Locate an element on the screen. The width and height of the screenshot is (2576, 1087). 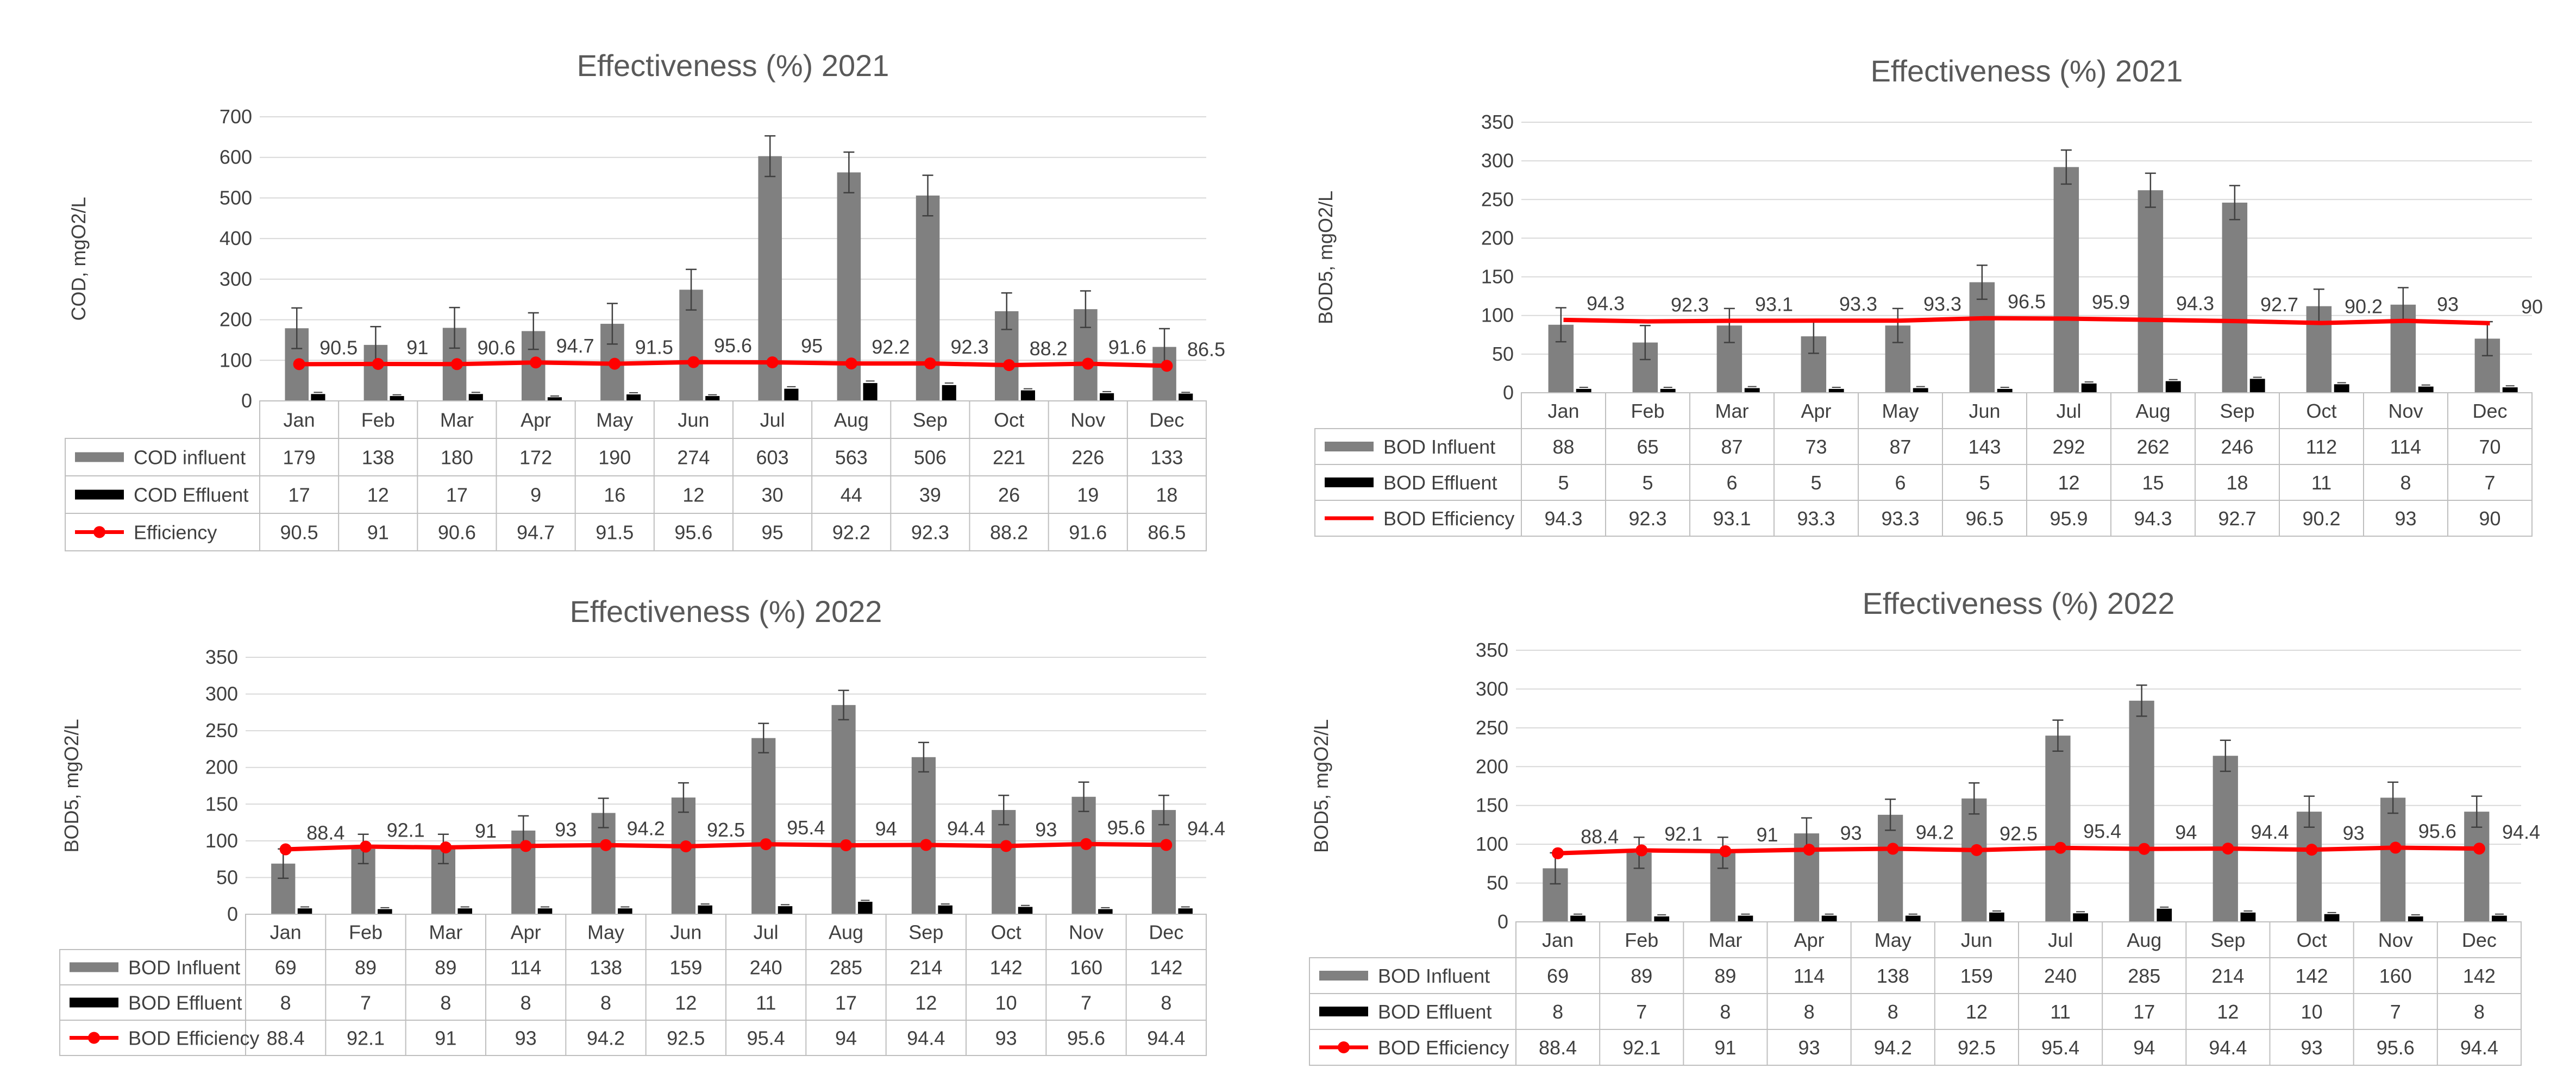
y-tick-label: 350 is located at coordinates (1497, 122).